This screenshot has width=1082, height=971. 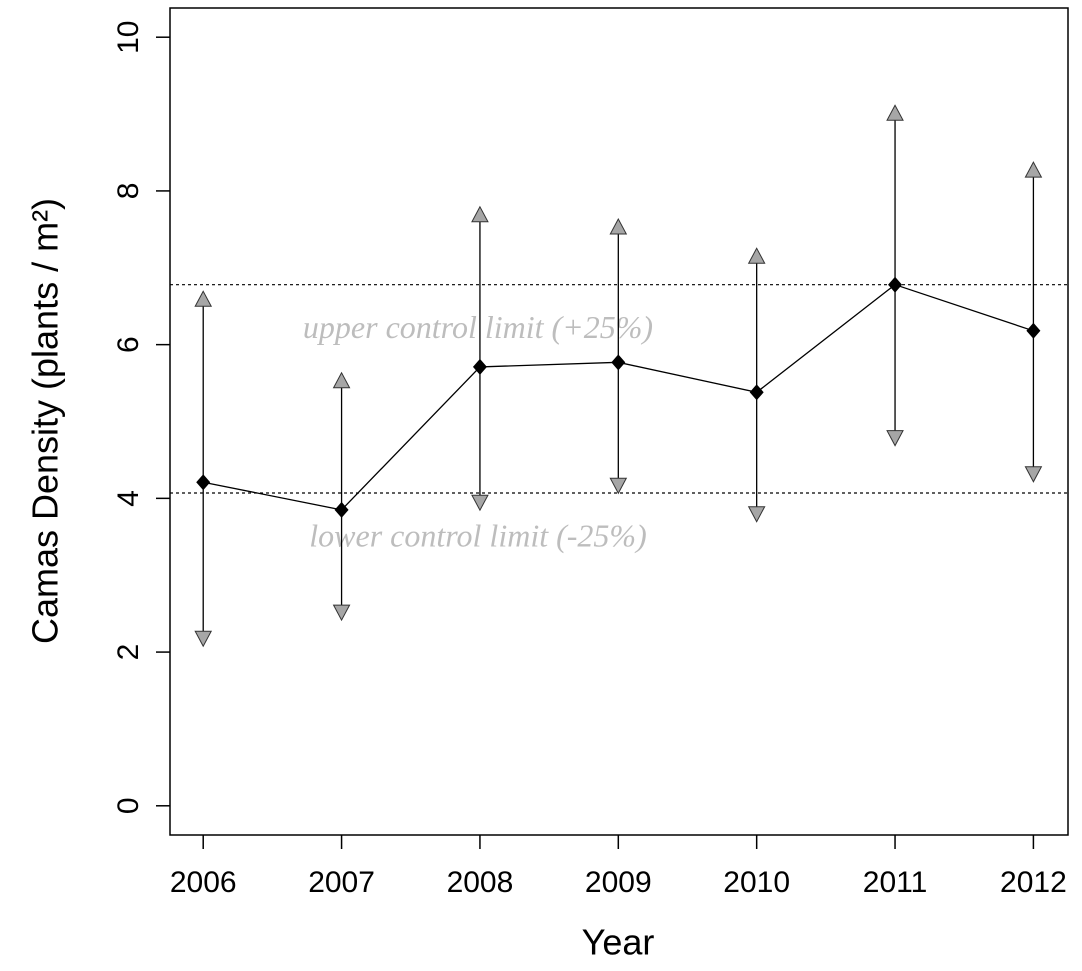 I want to click on y-tick-label: 6, so click(x=128, y=344).